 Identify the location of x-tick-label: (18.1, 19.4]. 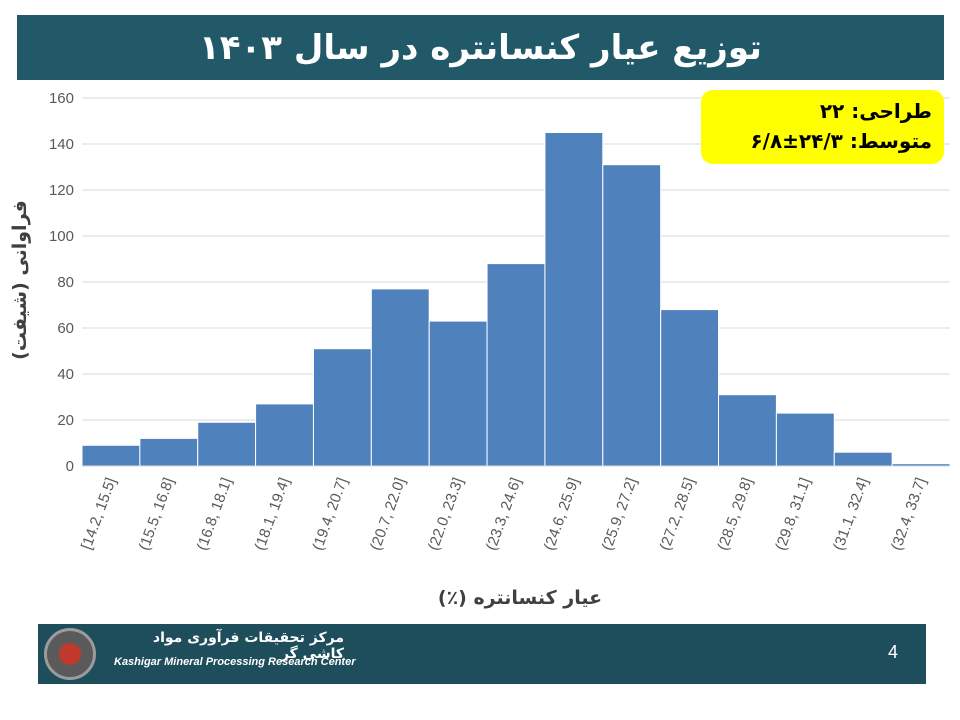
(272, 514).